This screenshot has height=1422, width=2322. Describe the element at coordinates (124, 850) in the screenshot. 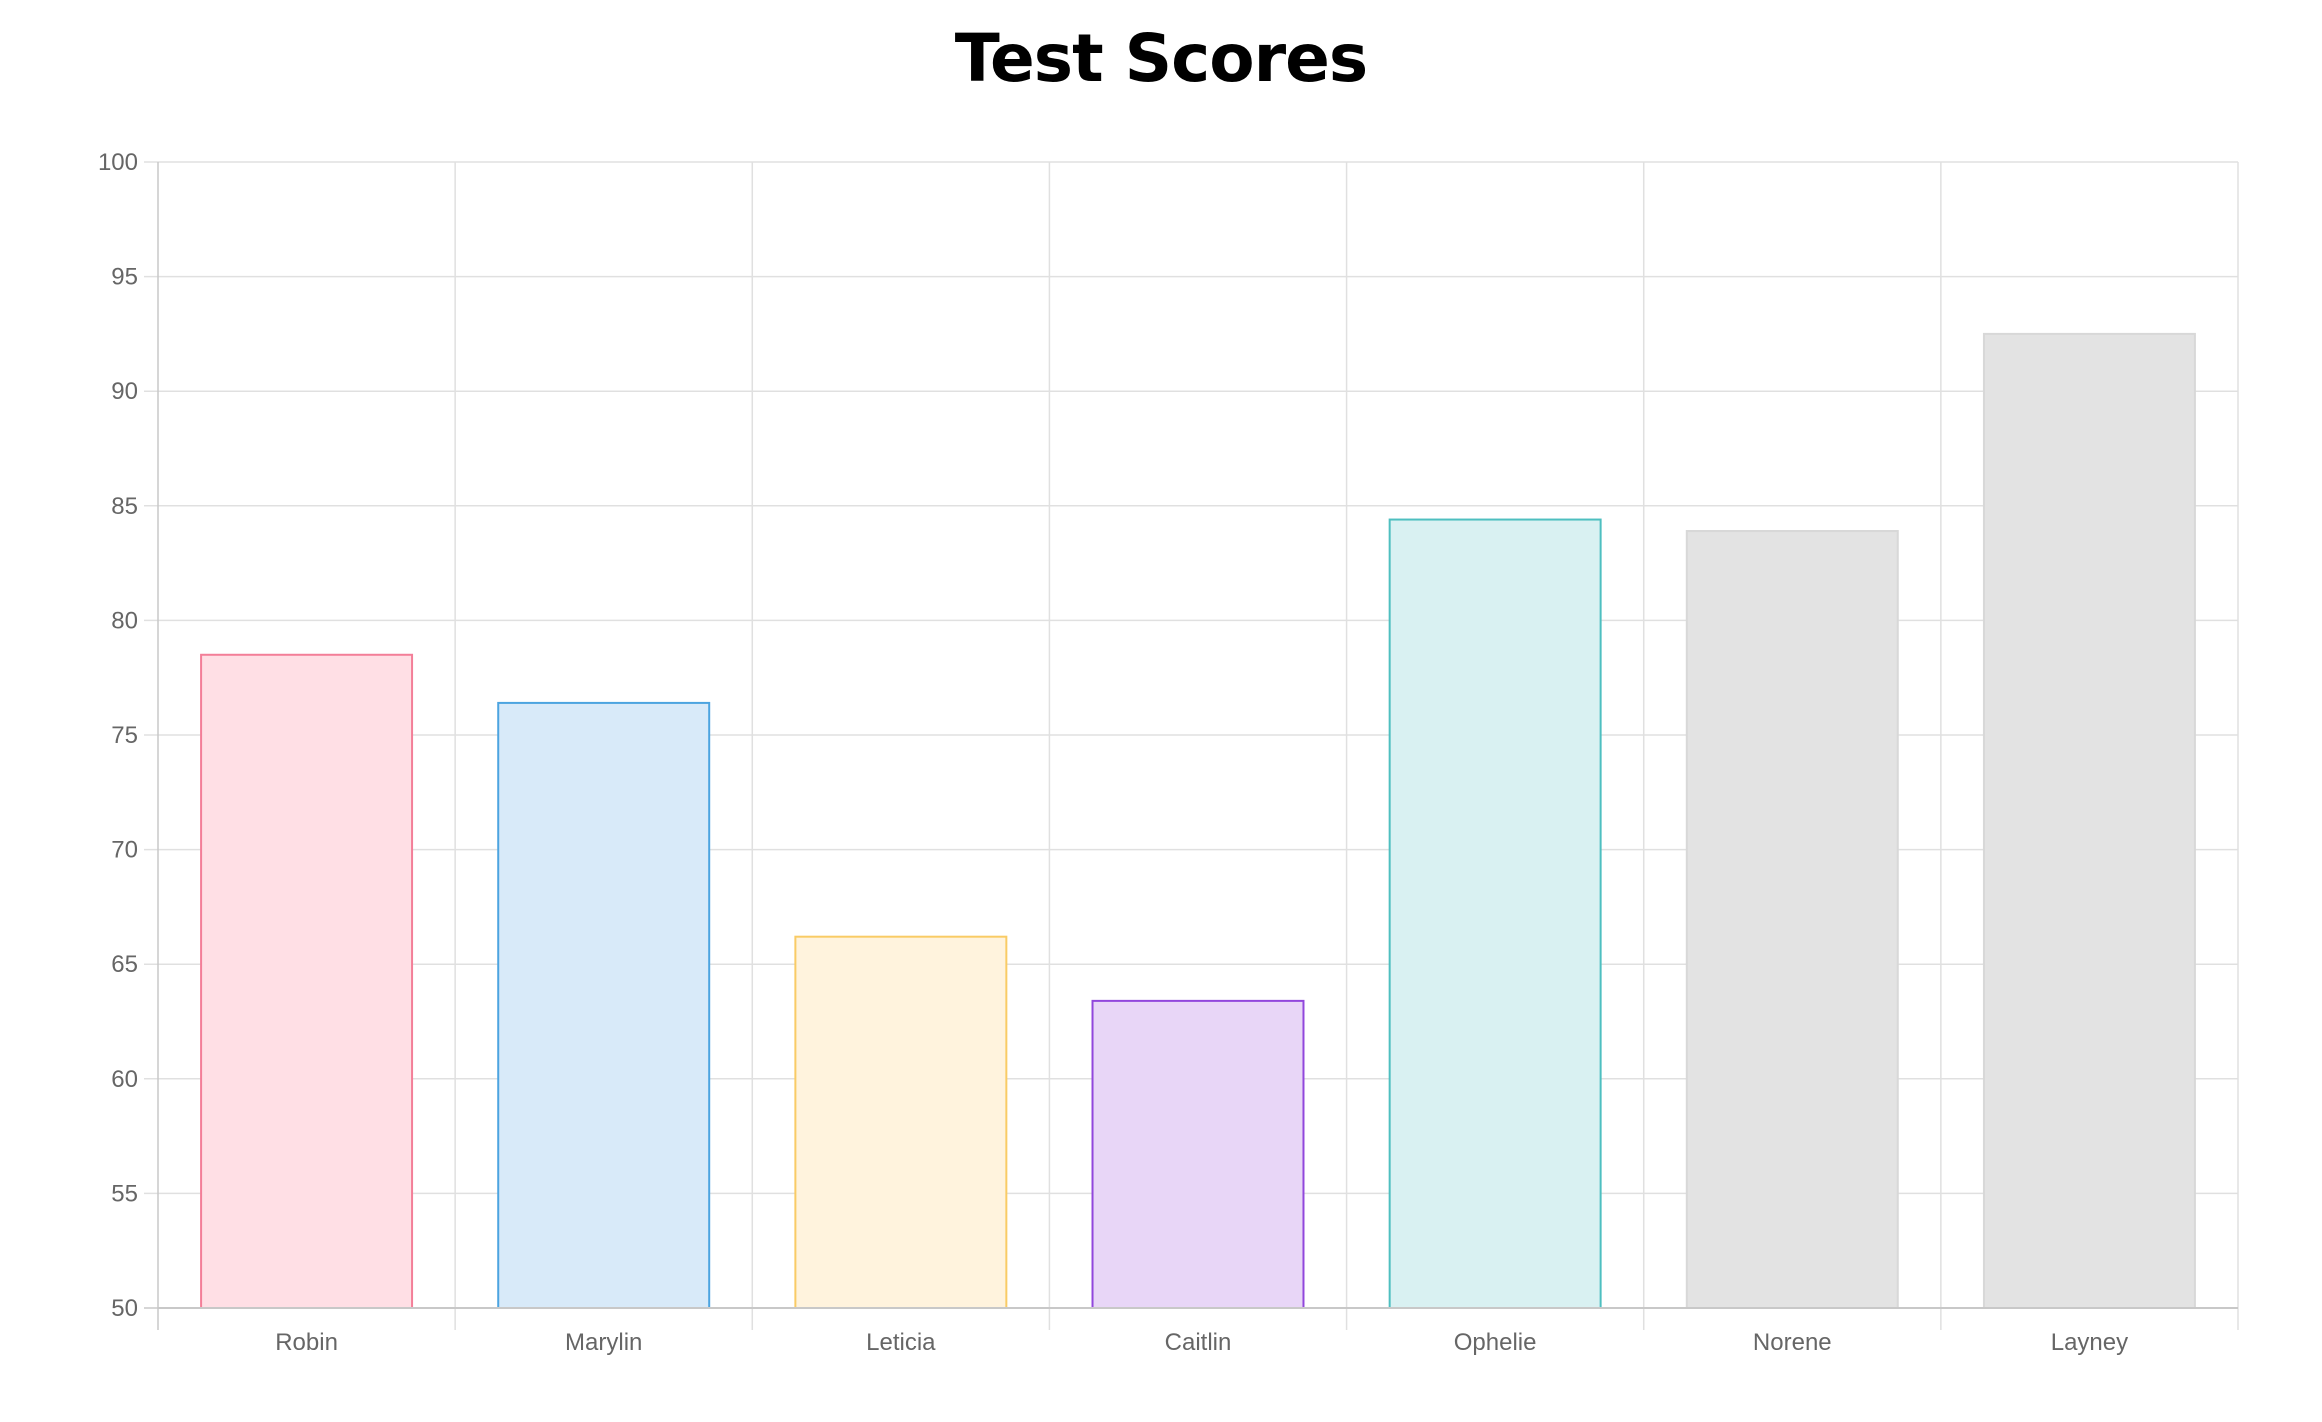

I see `y-tick-label: 70` at that location.